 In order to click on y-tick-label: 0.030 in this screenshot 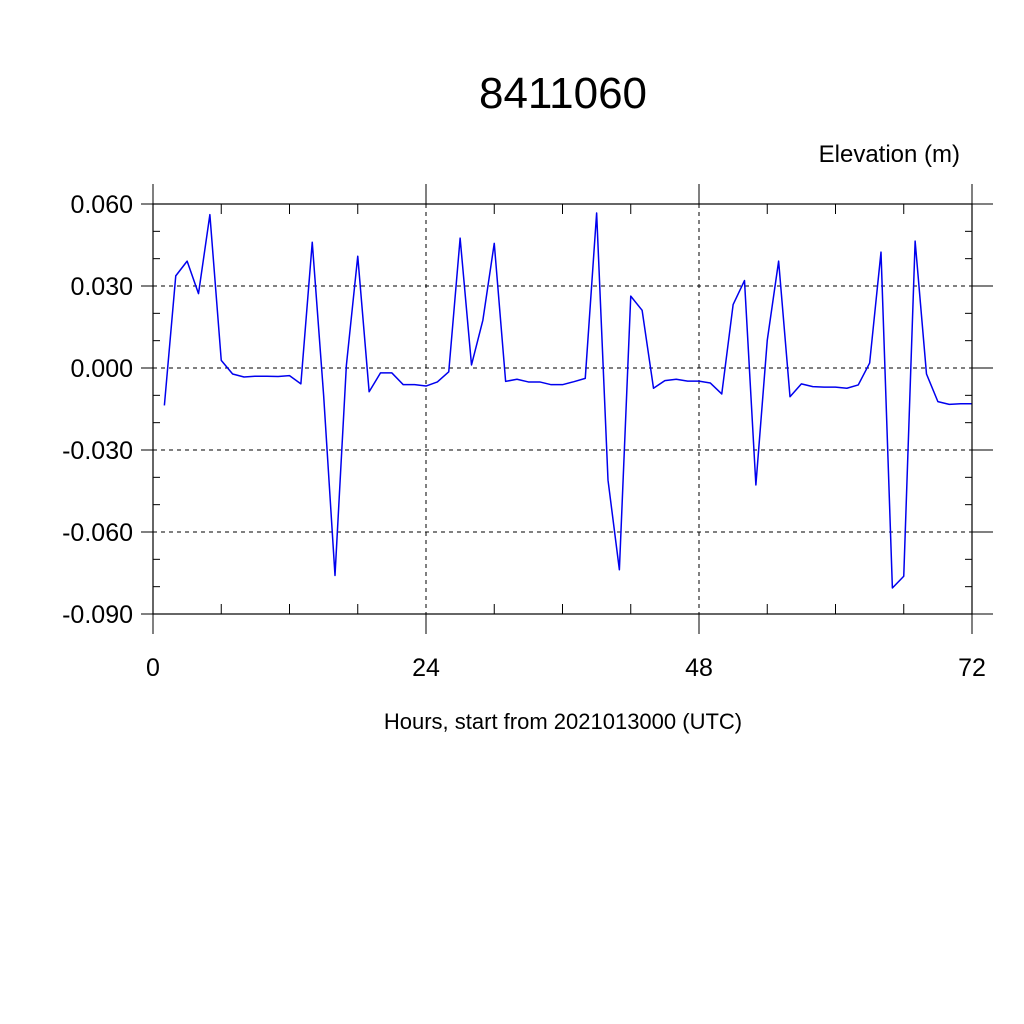, I will do `click(101, 287)`.